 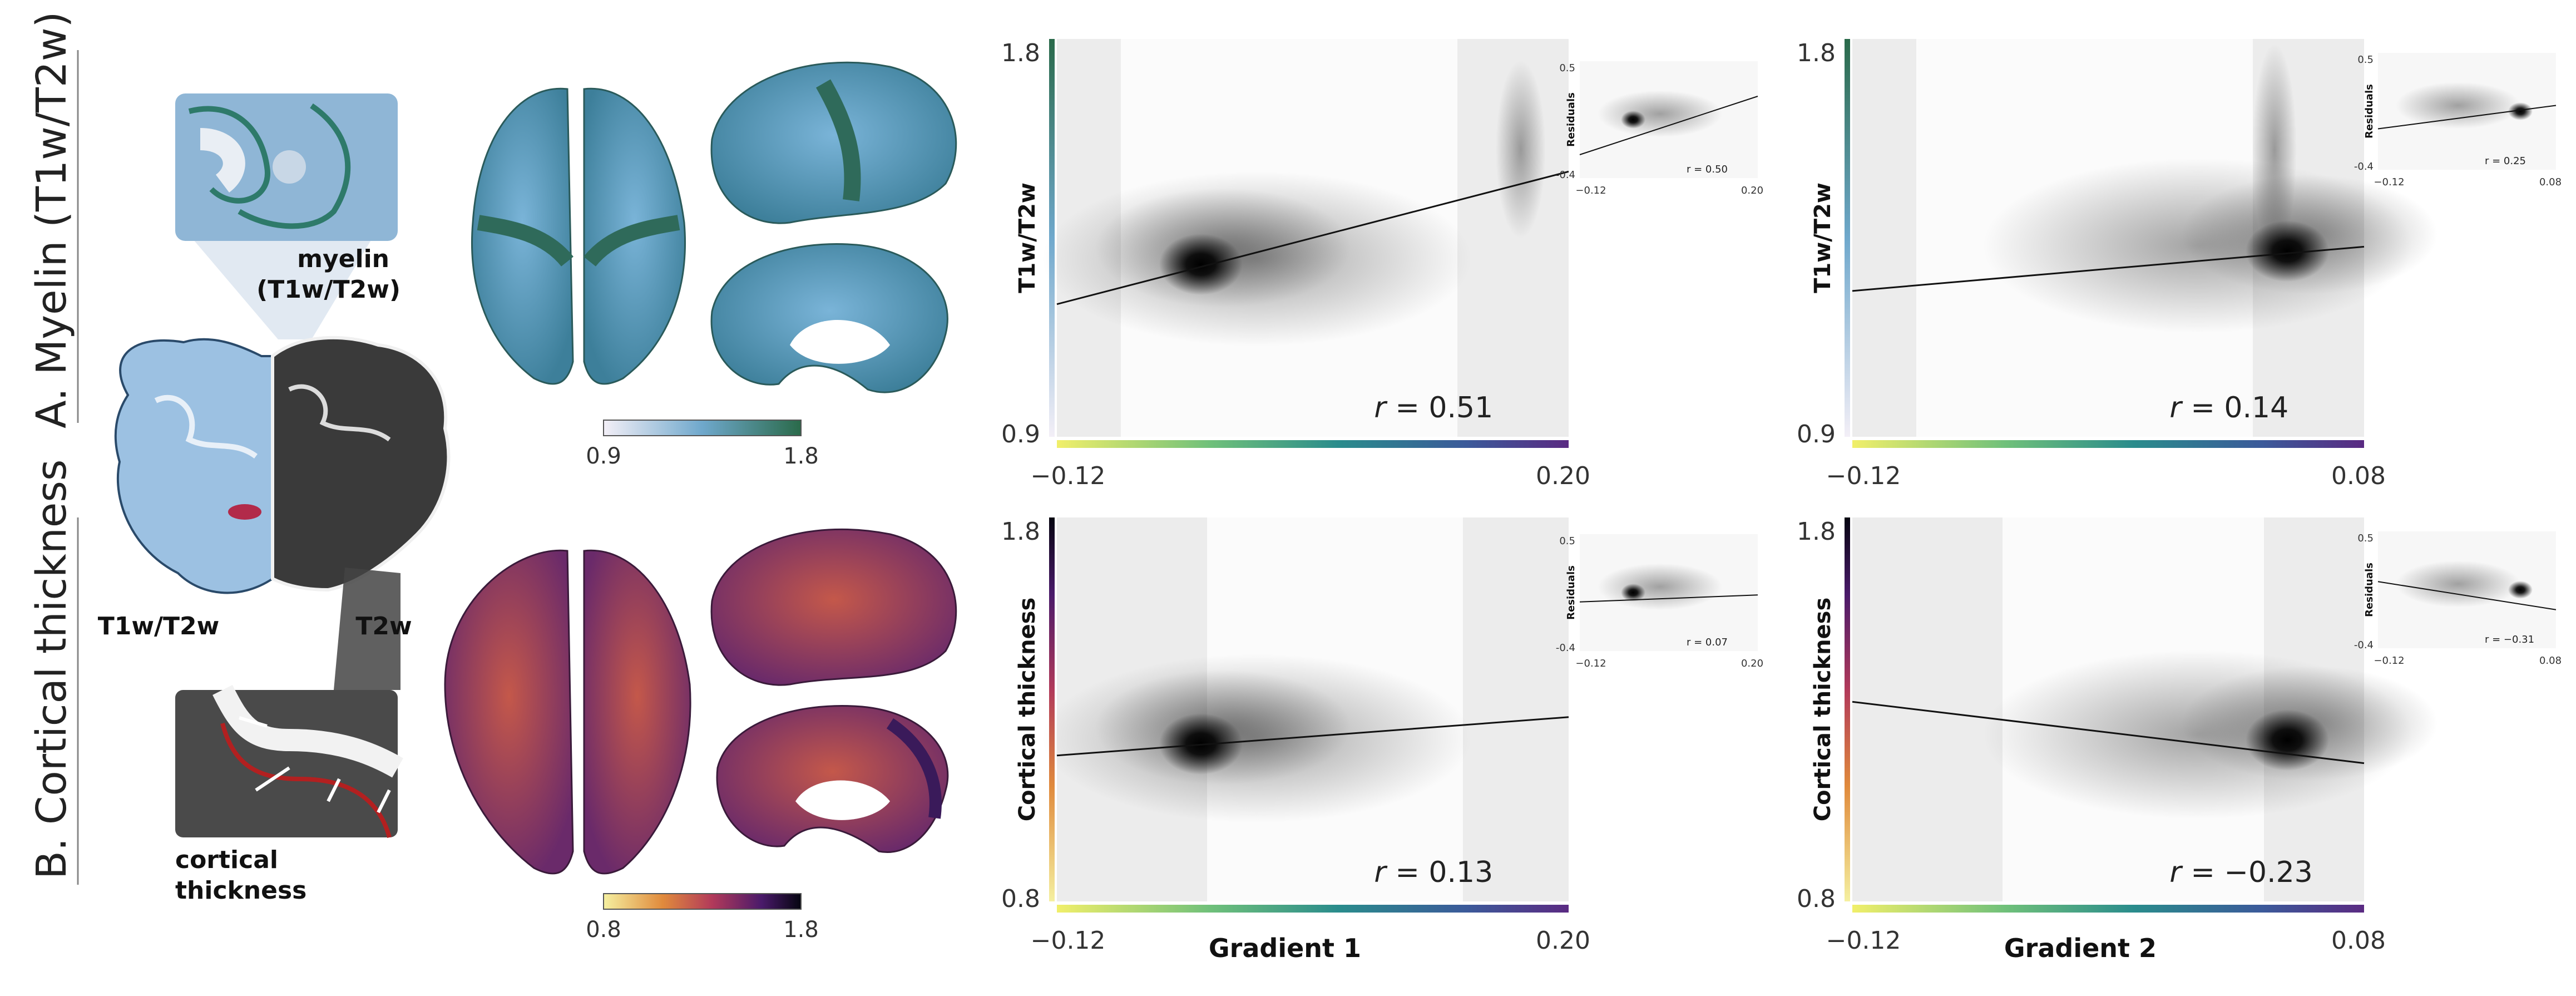 What do you see at coordinates (1020, 899) in the screenshot?
I see `y-tick-min: 0.8` at bounding box center [1020, 899].